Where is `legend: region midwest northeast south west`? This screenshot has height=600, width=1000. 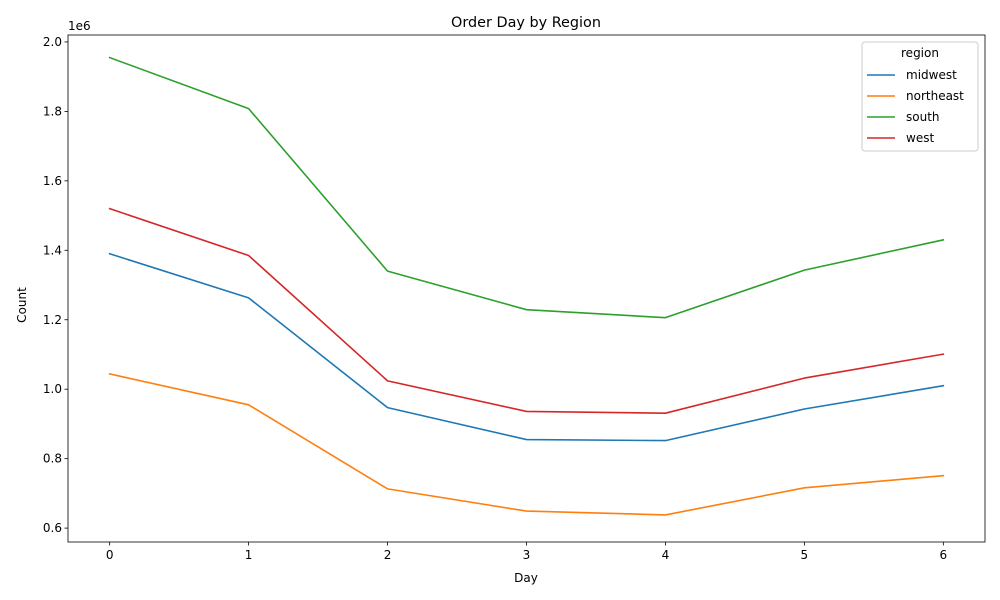
legend: region midwest northeast south west is located at coordinates (920, 96).